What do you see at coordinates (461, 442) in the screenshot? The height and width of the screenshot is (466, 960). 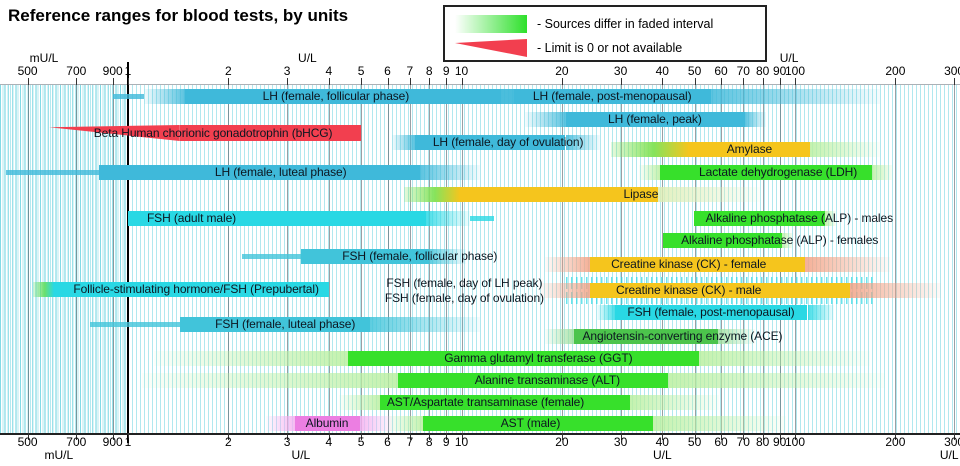 I see `bottom-tick-label-10: 10` at bounding box center [461, 442].